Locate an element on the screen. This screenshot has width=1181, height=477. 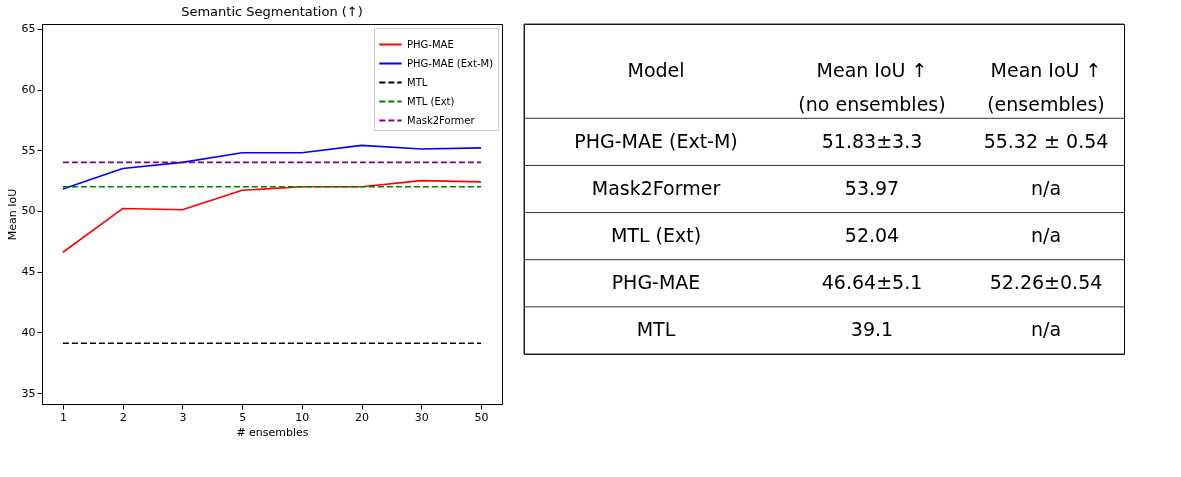
legend-label: Mask2Former is located at coordinates (441, 120).